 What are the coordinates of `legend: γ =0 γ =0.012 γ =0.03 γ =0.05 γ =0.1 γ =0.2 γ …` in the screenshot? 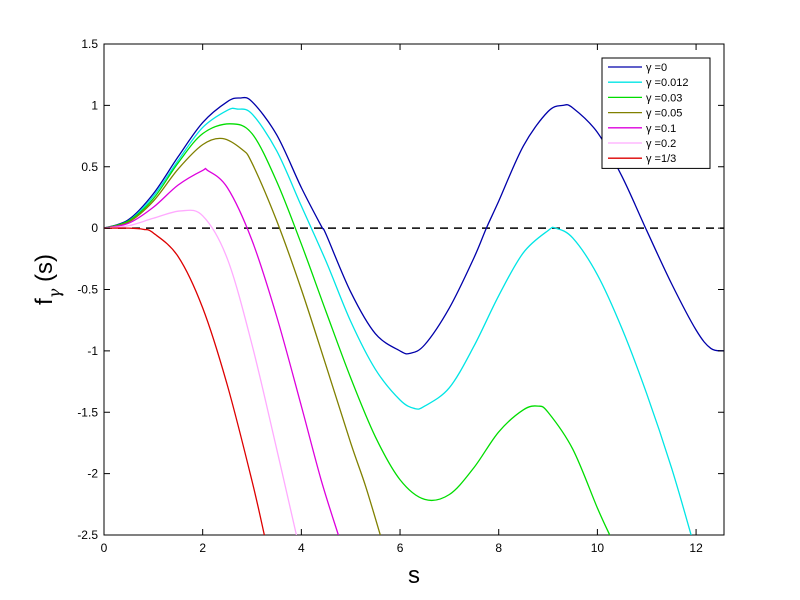 It's located at (656, 113).